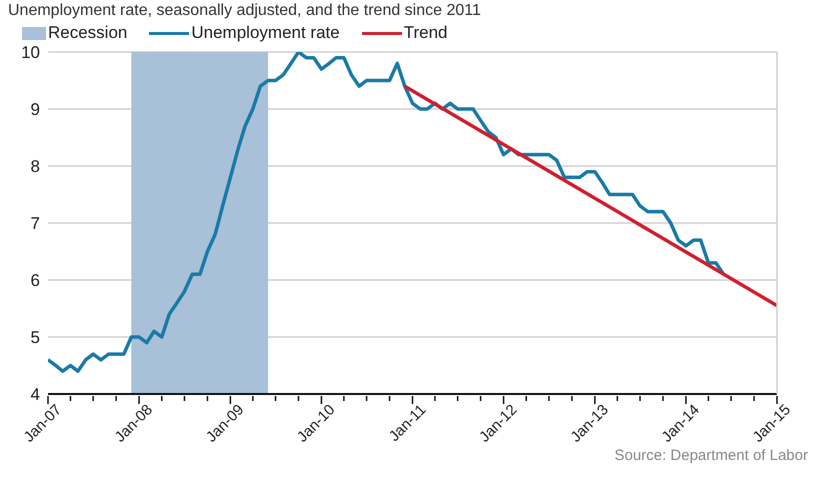 This screenshot has height=489, width=817. What do you see at coordinates (35, 338) in the screenshot?
I see `y-tick-label: 5` at bounding box center [35, 338].